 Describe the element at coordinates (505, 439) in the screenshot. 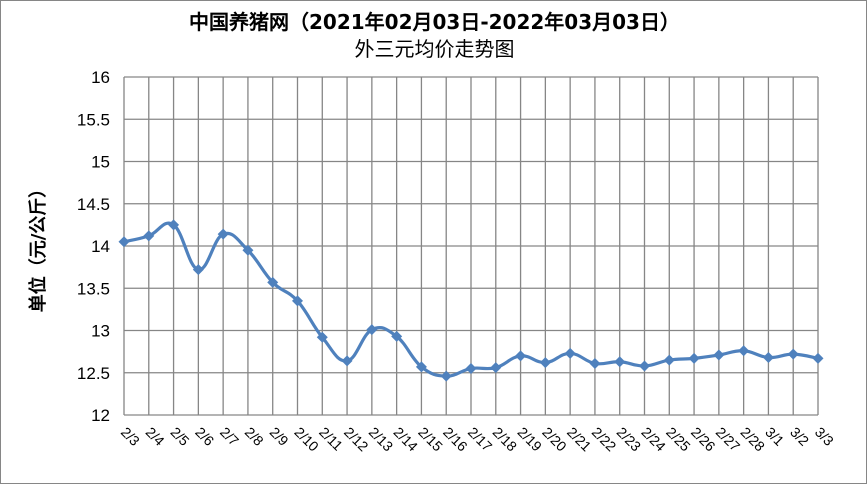

I see `x-tick-label: 2/18` at that location.